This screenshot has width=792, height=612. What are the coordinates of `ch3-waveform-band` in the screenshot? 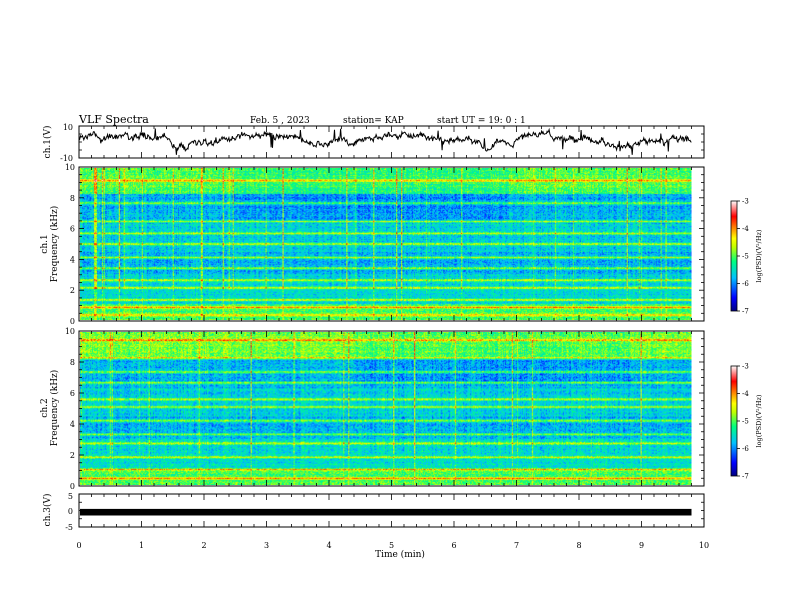 It's located at (386, 512).